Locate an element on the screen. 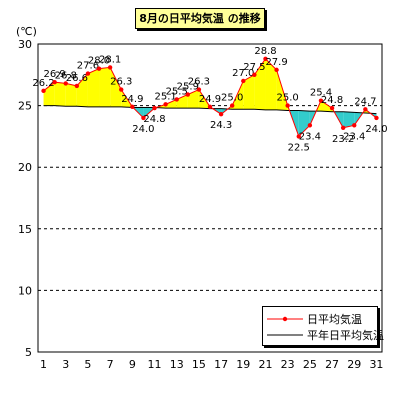  data-label-day-3: 26.8 is located at coordinates (66, 75).